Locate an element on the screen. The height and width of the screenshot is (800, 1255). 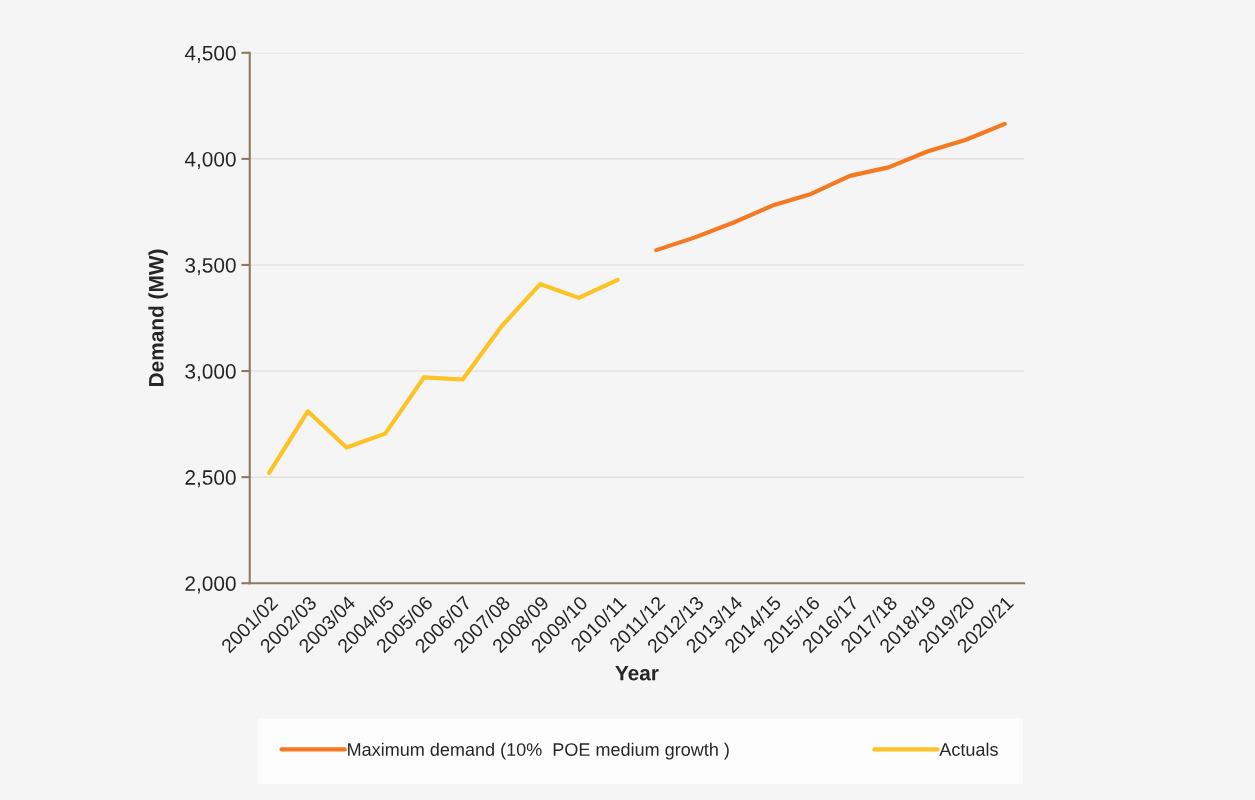
y-tick-label: 4,000 is located at coordinates (210, 160).